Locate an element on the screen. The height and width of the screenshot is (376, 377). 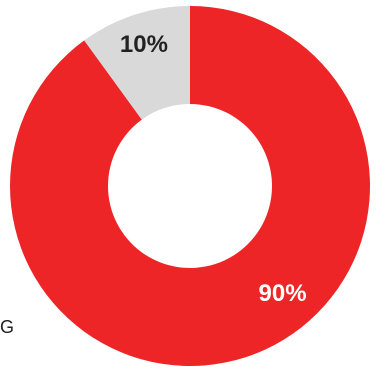
stray-text: G is located at coordinates (7, 327).